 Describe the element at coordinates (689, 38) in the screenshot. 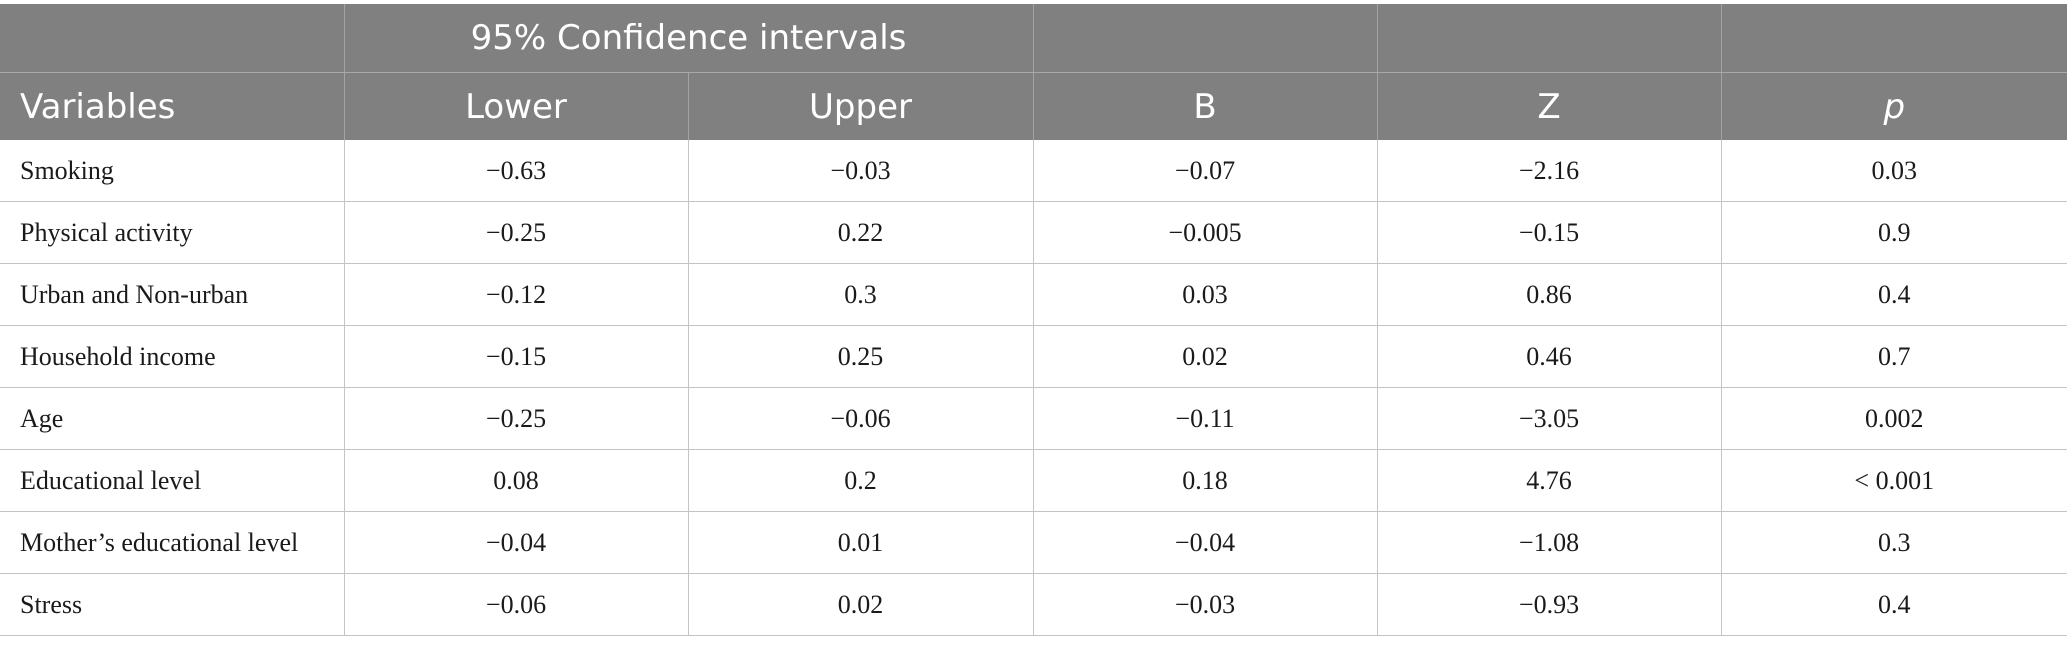

I see `confidence-interval-group-header: 95% Confidence intervals` at that location.